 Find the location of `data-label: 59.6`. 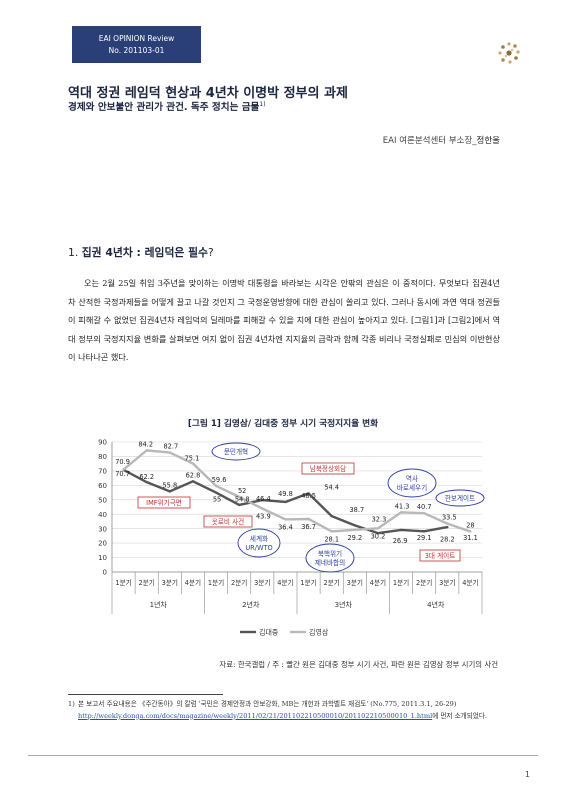

data-label: 59.6 is located at coordinates (219, 480).